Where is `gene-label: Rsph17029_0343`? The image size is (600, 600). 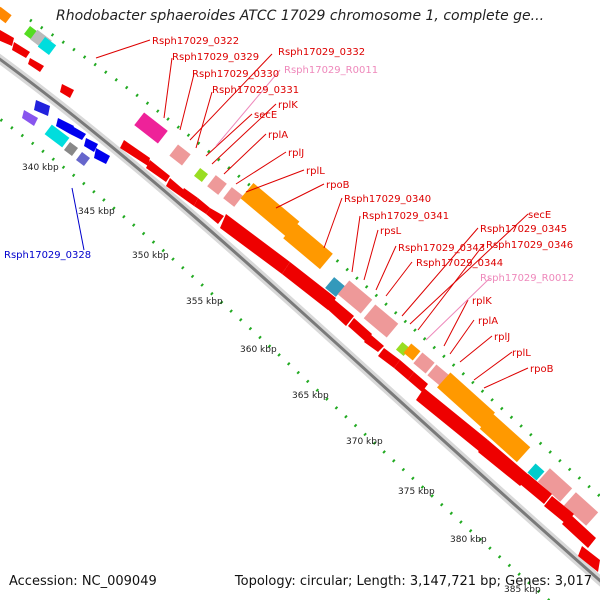
gene-label: Rsph17029_0343 is located at coordinates (441, 248).